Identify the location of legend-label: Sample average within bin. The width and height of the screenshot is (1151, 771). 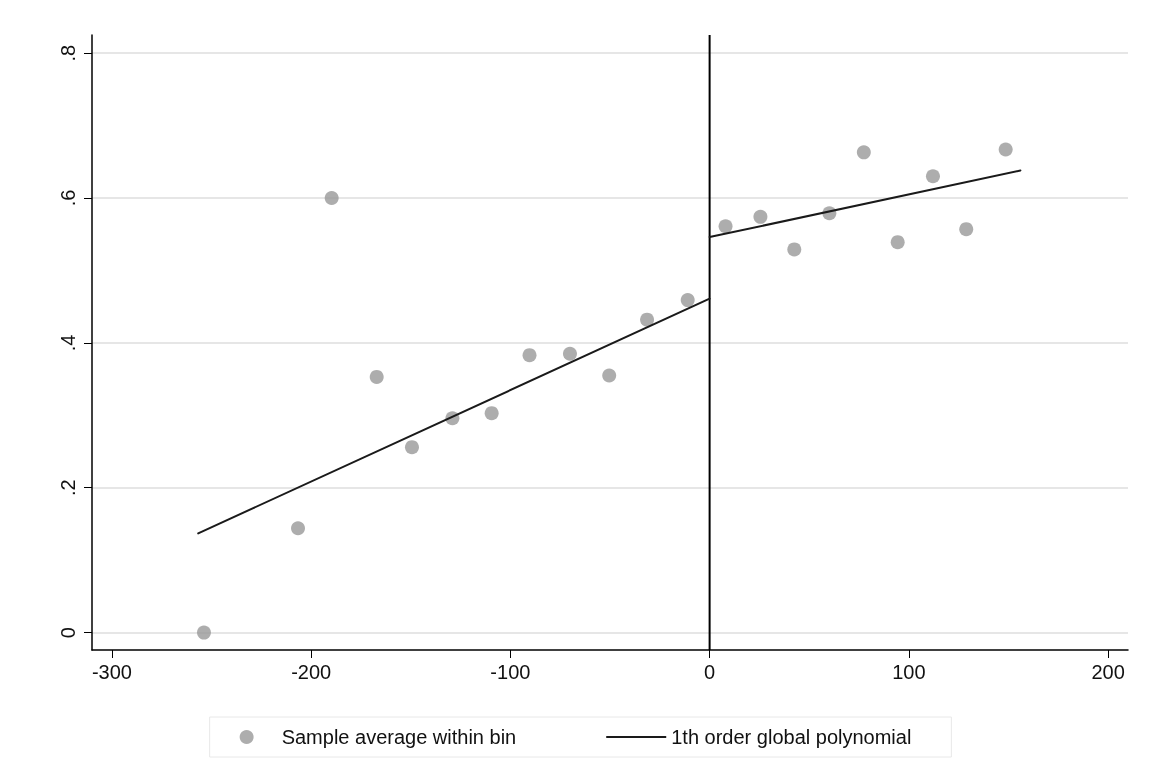
(399, 737).